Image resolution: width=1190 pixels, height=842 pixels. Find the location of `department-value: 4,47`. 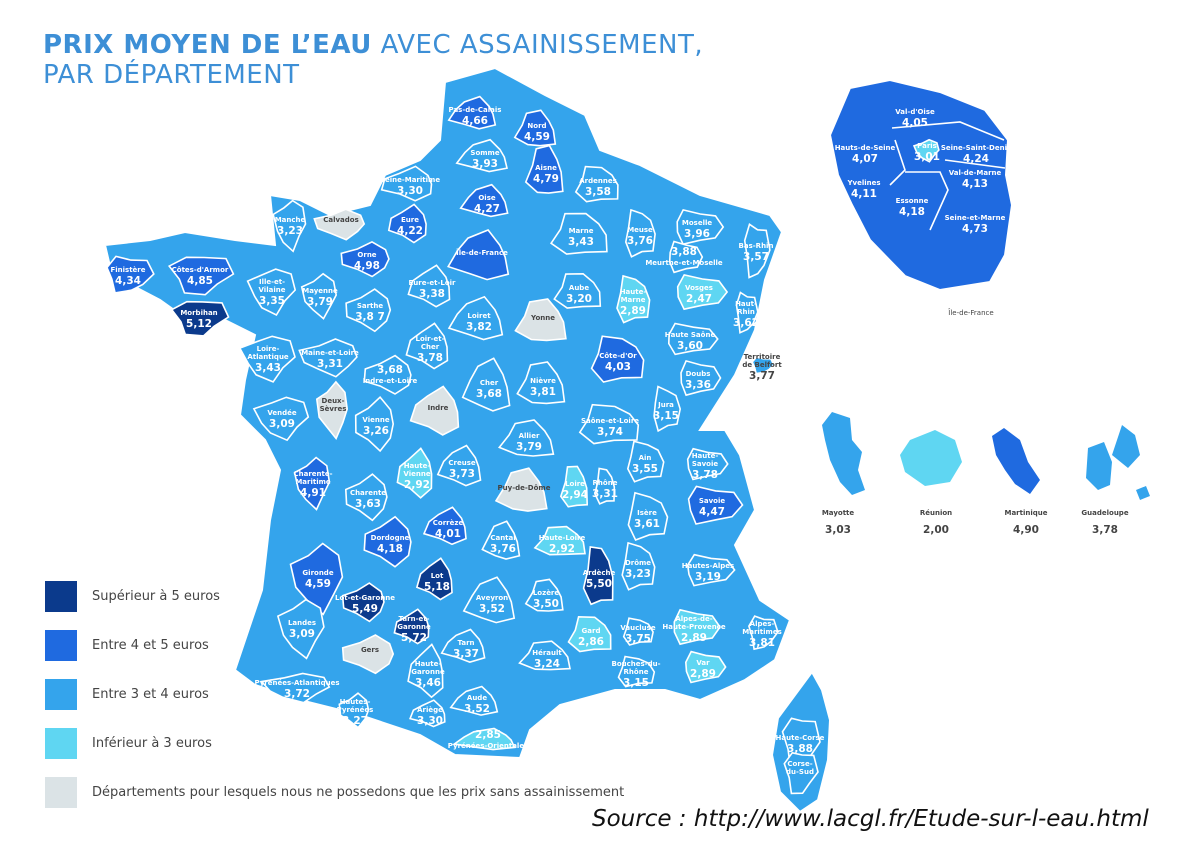

department-value: 4,47 is located at coordinates (712, 512).